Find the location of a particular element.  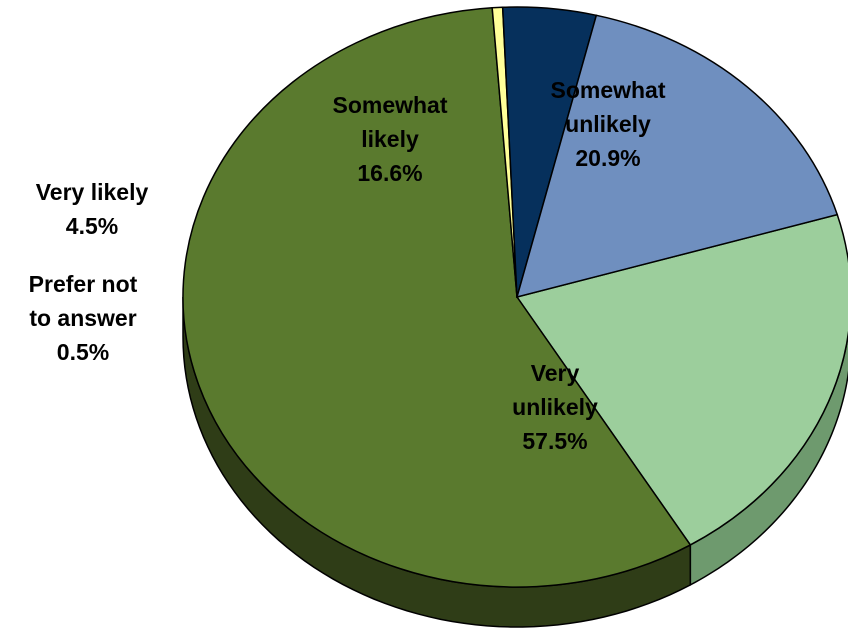

pie-label-4: Somewhat likely 16.6% is located at coordinates (389, 139).